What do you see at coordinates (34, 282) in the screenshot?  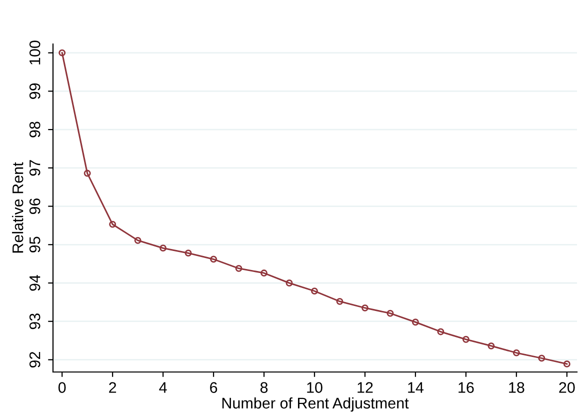 I see `y-tick-label: 94` at bounding box center [34, 282].